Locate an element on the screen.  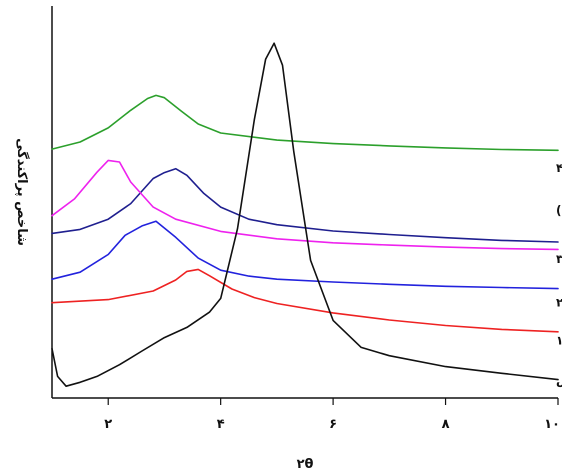
series-label-2: نمونه ۳(غلتک) is located at coordinates (559, 211).